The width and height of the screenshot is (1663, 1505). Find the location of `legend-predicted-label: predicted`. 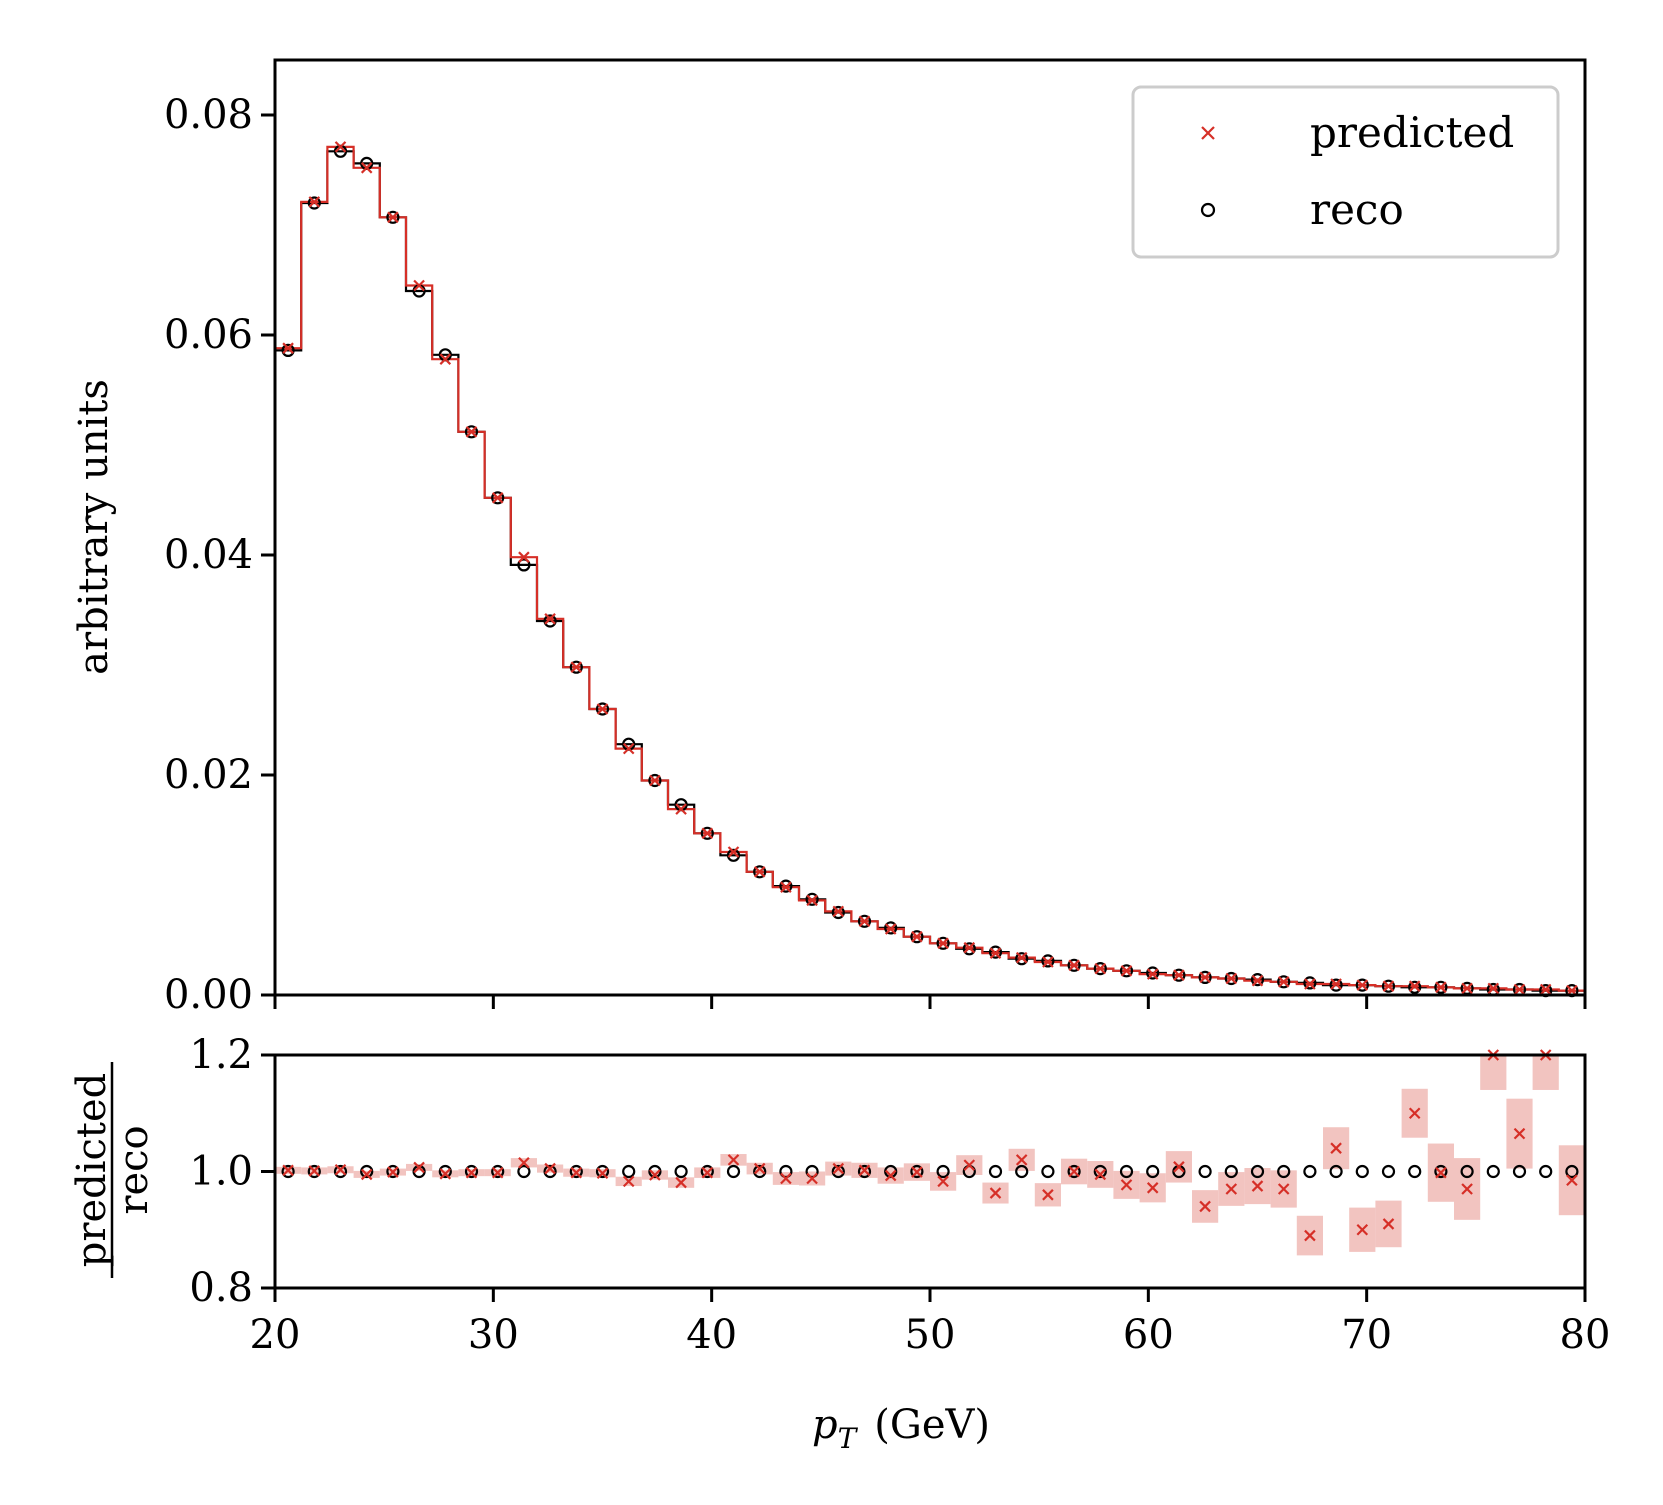

legend-predicted-label: predicted is located at coordinates (1412, 132).